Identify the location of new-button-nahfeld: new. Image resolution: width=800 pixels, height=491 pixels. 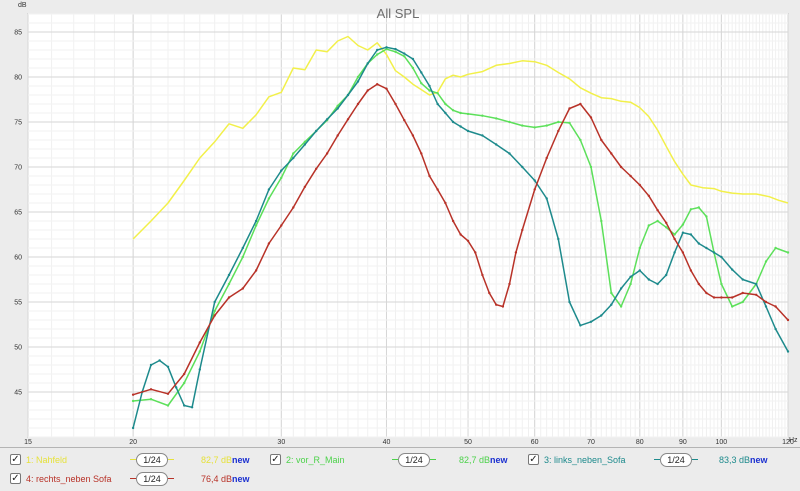
(241, 460).